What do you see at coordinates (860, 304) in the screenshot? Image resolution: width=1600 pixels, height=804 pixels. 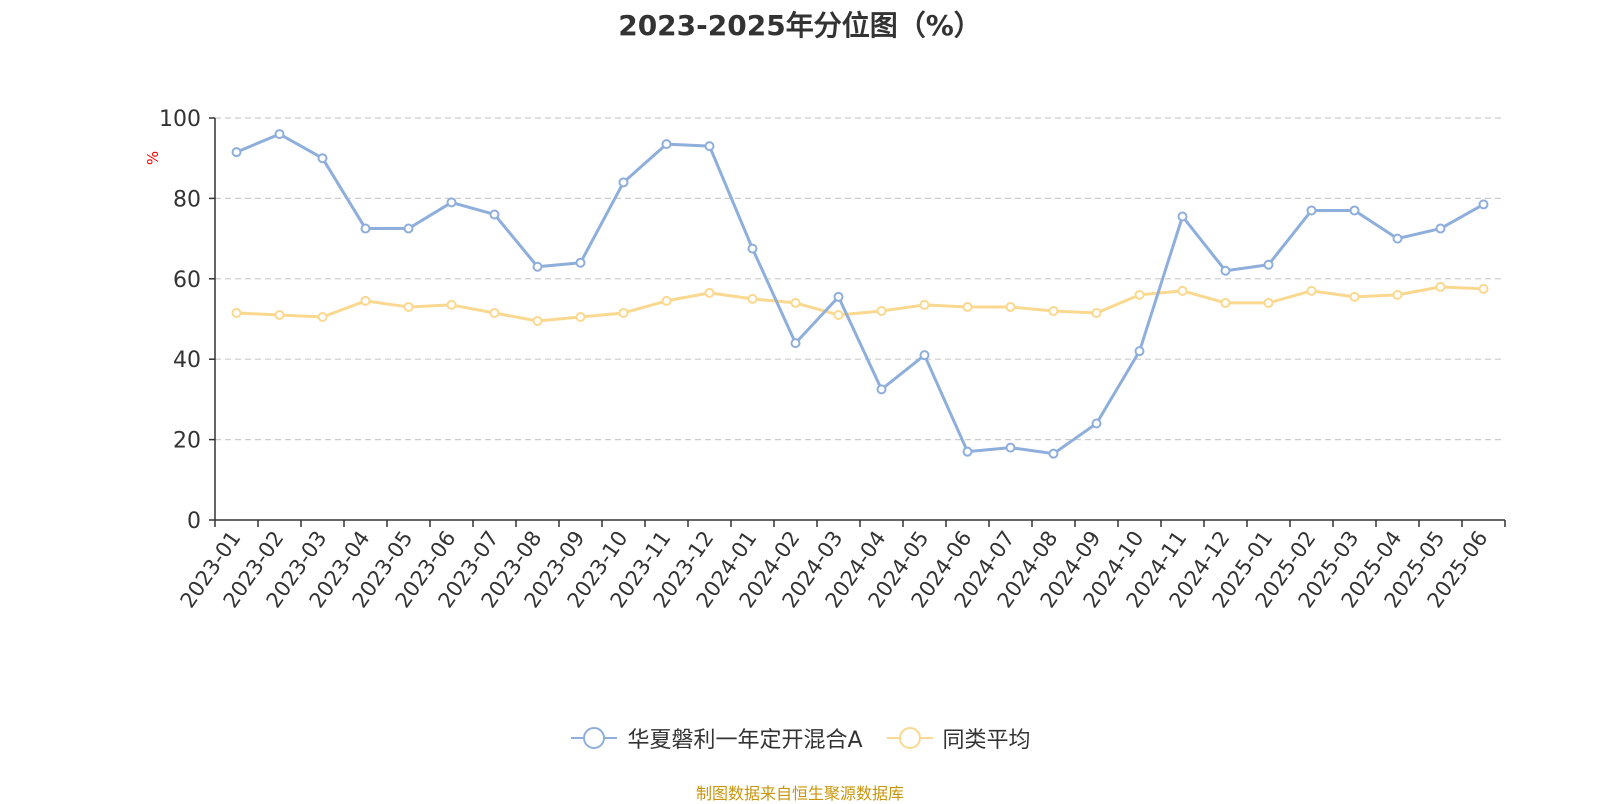 I see `series-line-average` at bounding box center [860, 304].